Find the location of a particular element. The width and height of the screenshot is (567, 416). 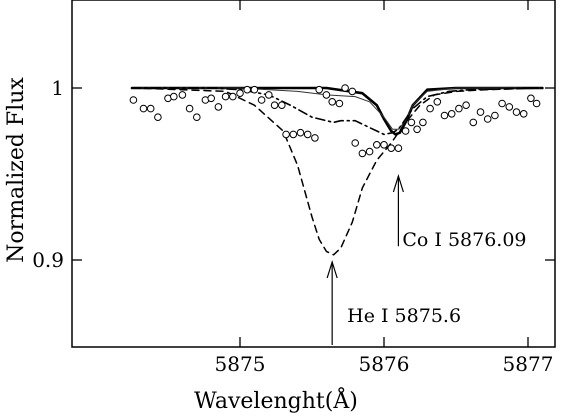

series-line-solid-thin is located at coordinates (337, 108).